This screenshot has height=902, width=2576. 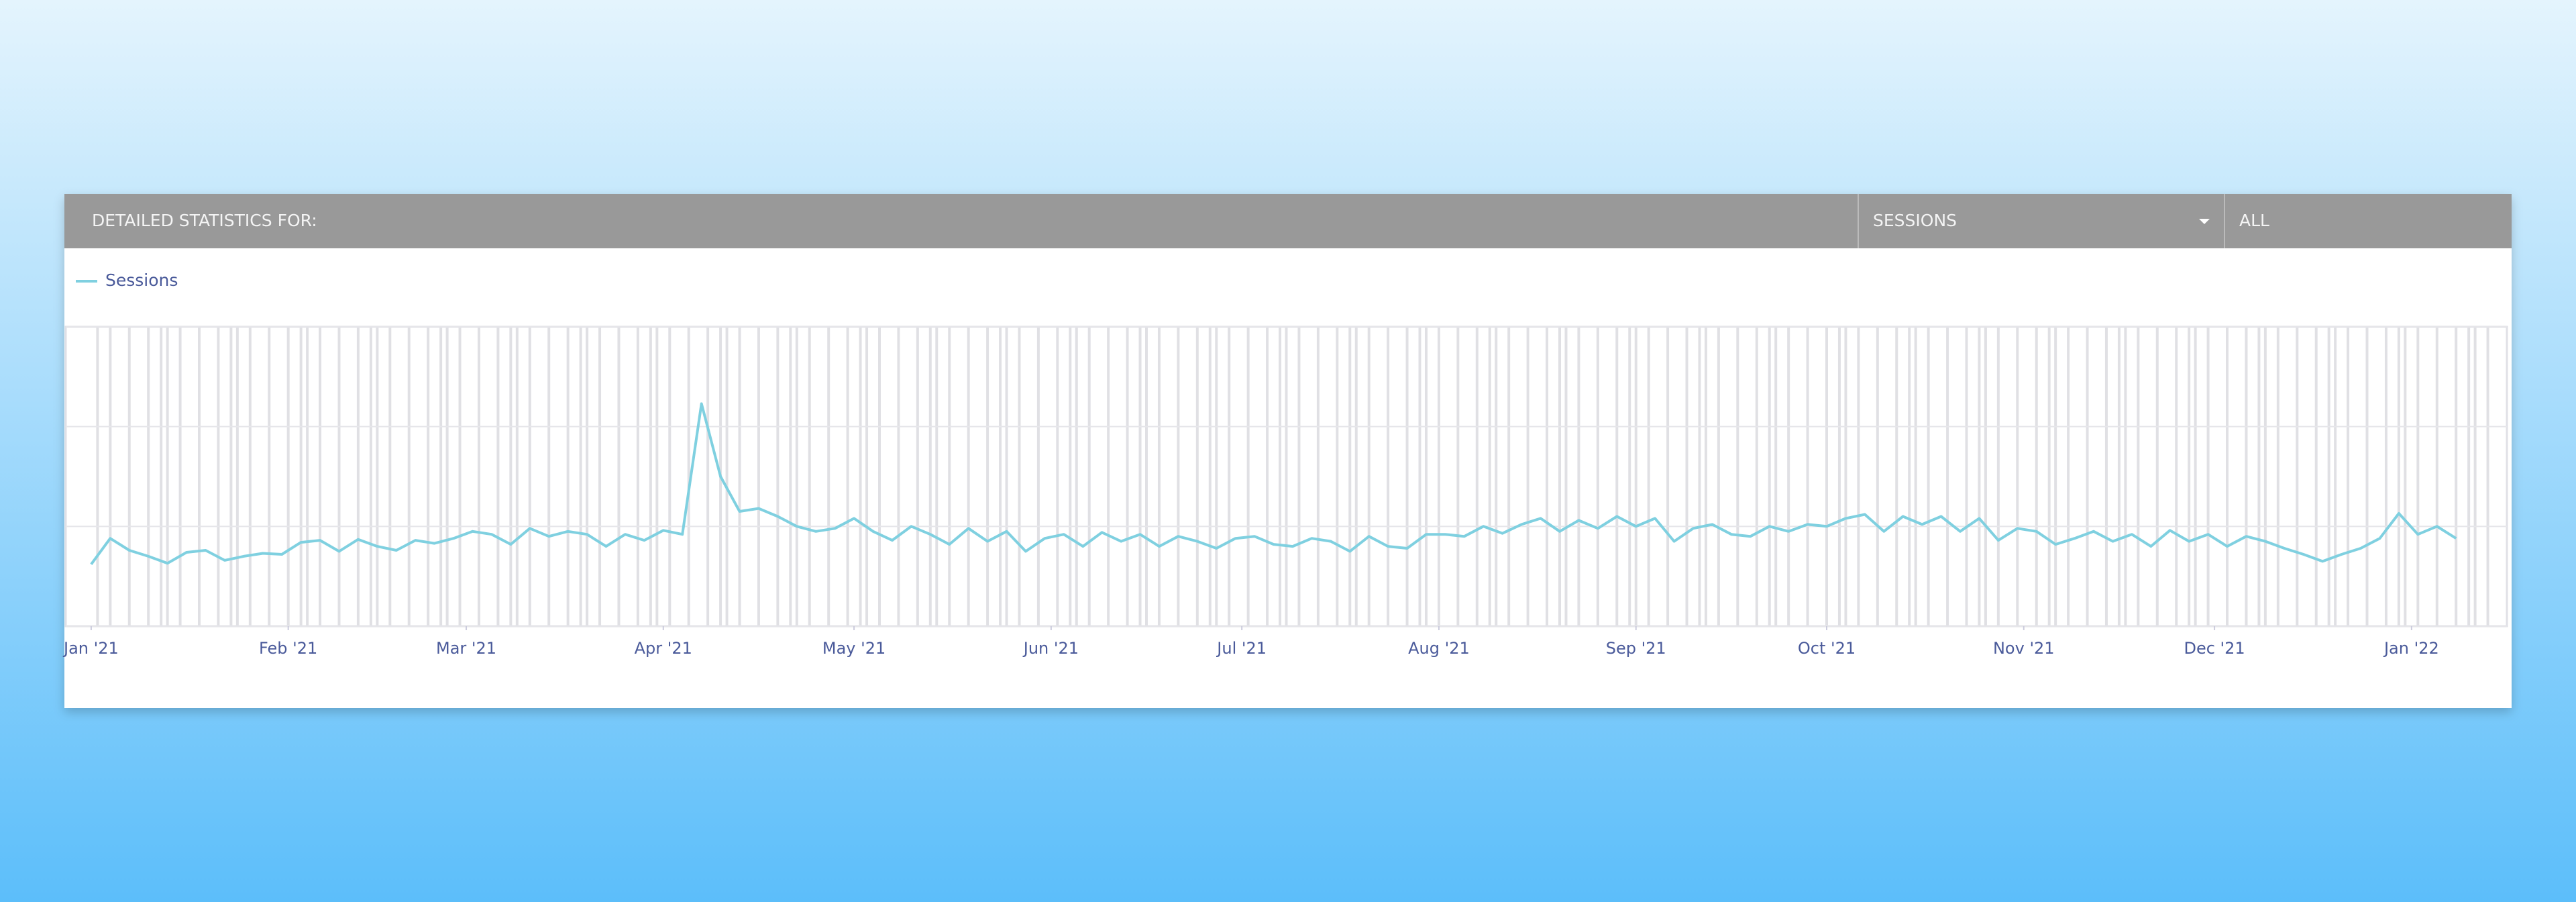 What do you see at coordinates (1439, 648) in the screenshot?
I see `x-tick-label: Aug '21` at bounding box center [1439, 648].